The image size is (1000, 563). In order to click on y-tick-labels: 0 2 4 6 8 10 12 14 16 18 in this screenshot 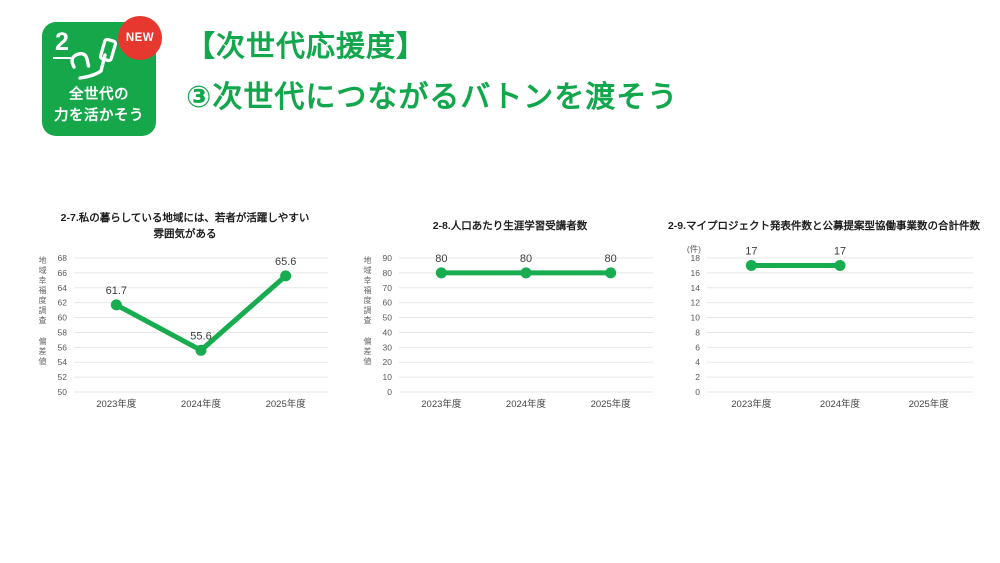, I will do `click(696, 325)`.